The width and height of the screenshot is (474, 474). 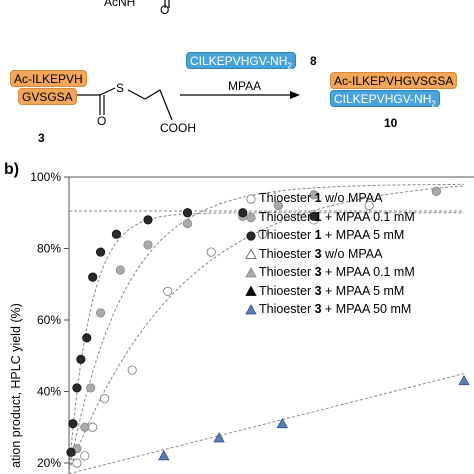 I want to click on legend-entry: Thioester 3 + MPAA 50 mM, so click(x=335, y=309).